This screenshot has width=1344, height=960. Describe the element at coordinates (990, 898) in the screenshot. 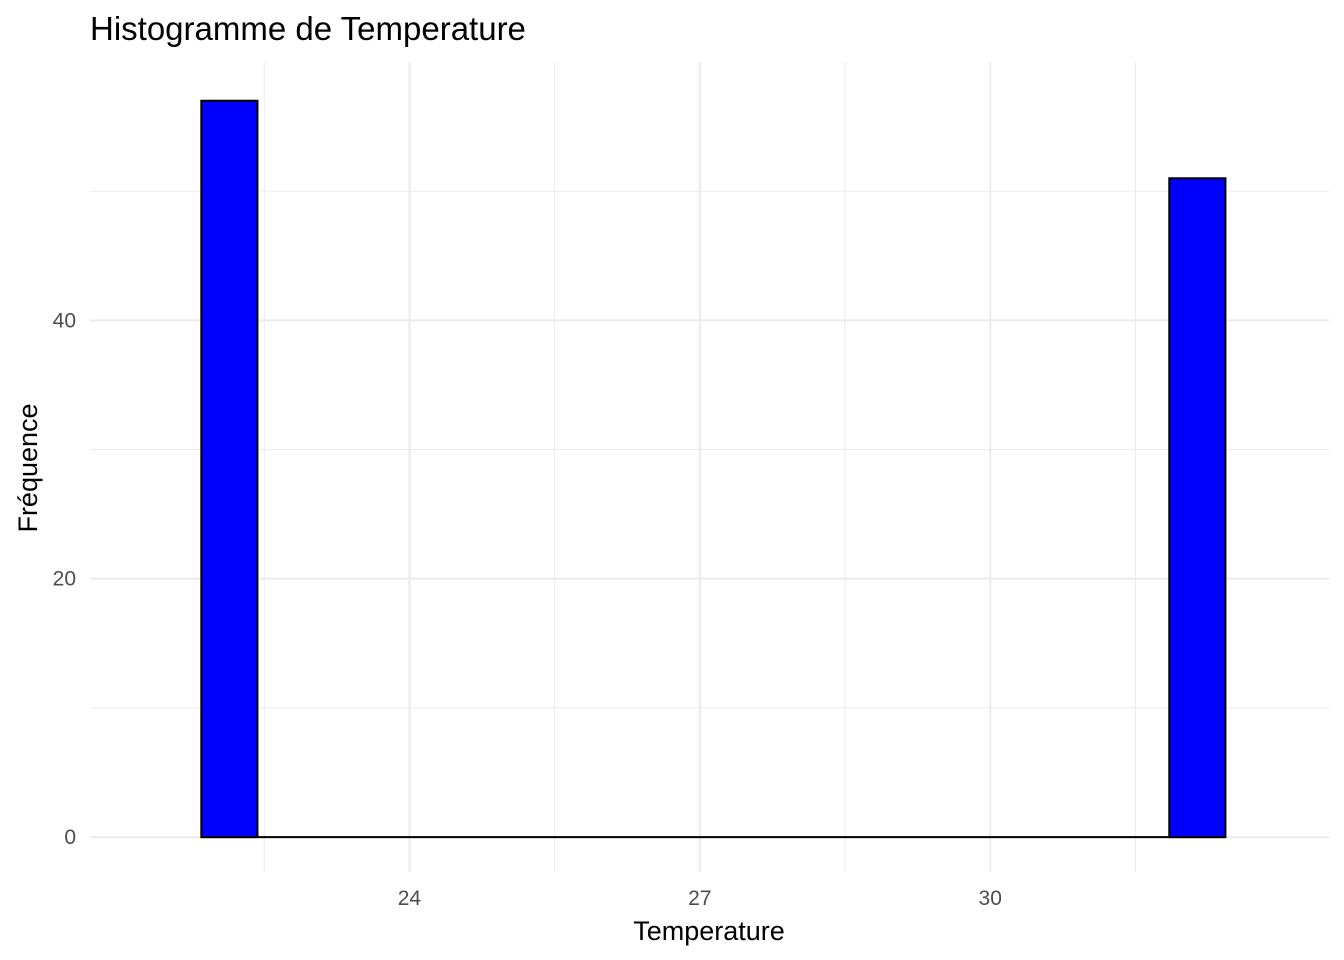

I see `x-tick-label: 30` at that location.